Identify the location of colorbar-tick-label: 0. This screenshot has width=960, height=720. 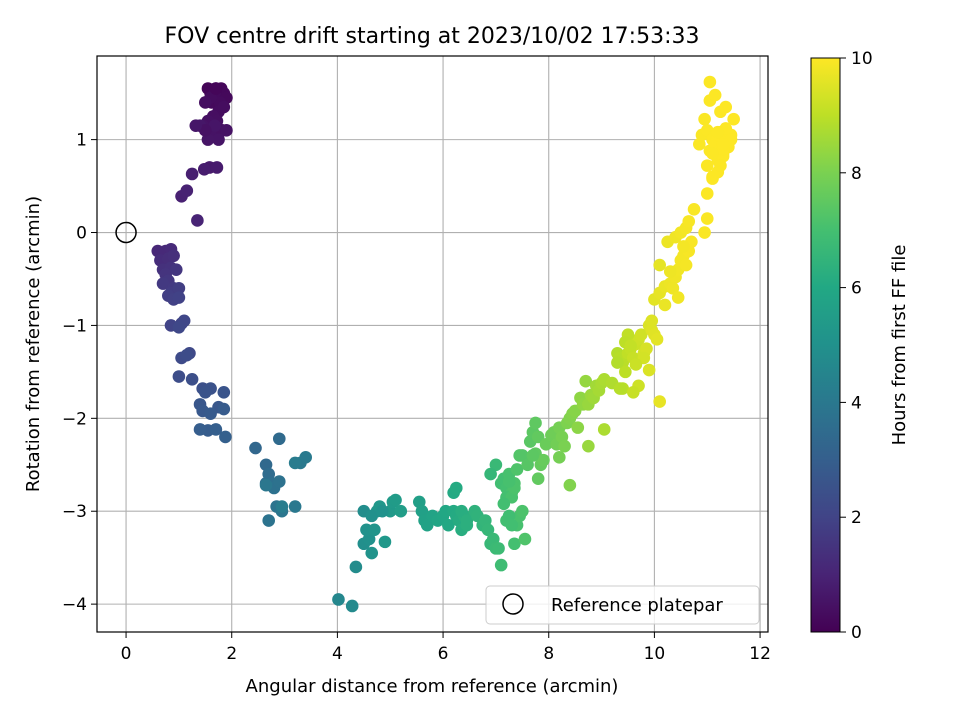
(856, 633).